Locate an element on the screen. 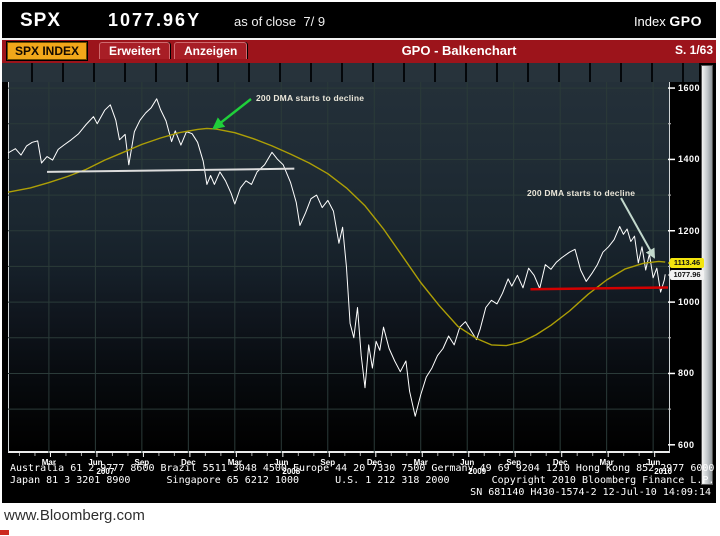 The image size is (720, 536). security-button: SPX INDEX is located at coordinates (47, 51).